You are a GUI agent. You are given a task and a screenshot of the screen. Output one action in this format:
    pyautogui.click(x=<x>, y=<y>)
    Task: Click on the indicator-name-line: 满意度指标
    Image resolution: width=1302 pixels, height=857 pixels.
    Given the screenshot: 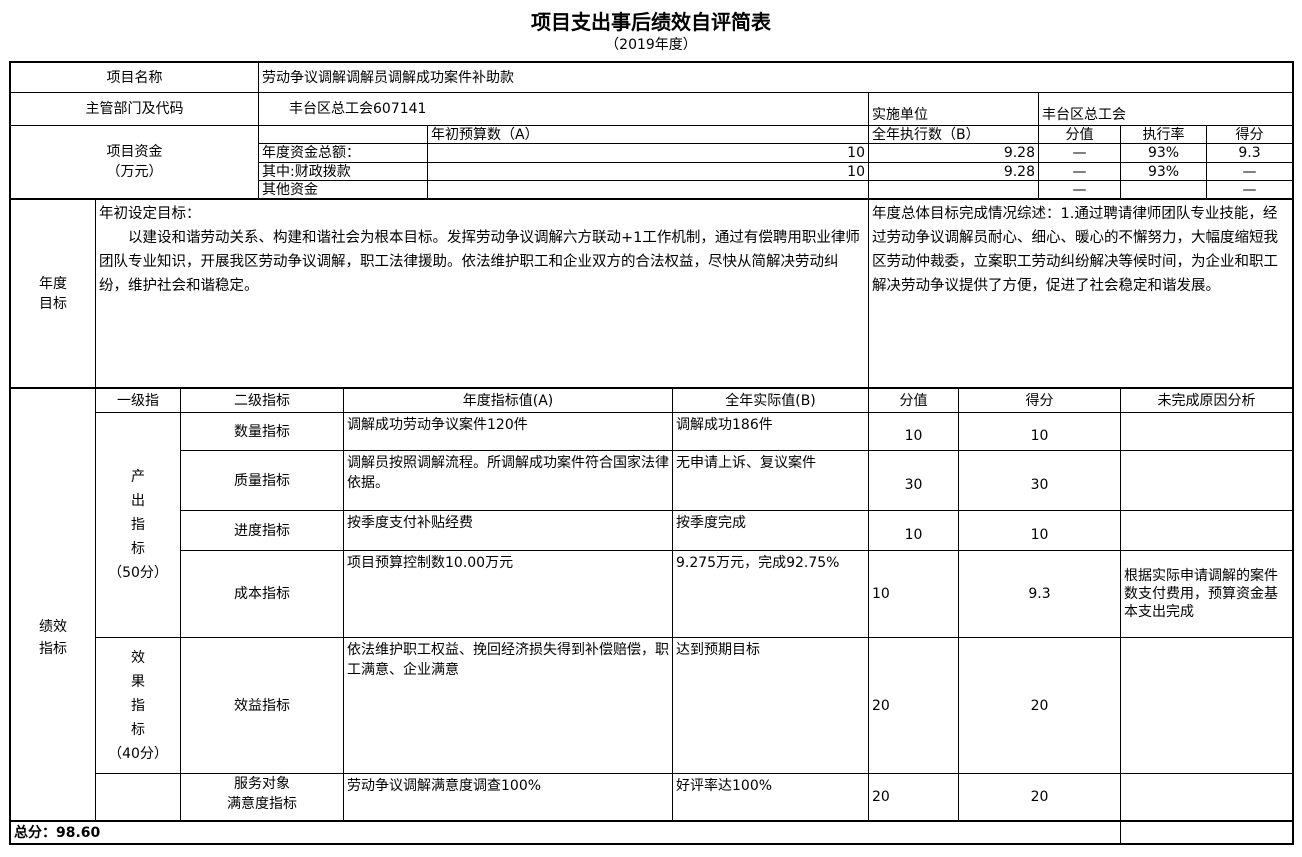 What is the action you would take?
    pyautogui.click(x=262, y=804)
    